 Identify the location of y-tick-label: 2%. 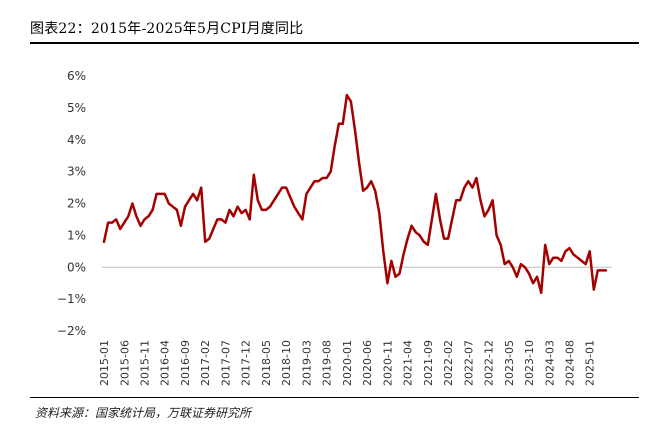
(76, 204).